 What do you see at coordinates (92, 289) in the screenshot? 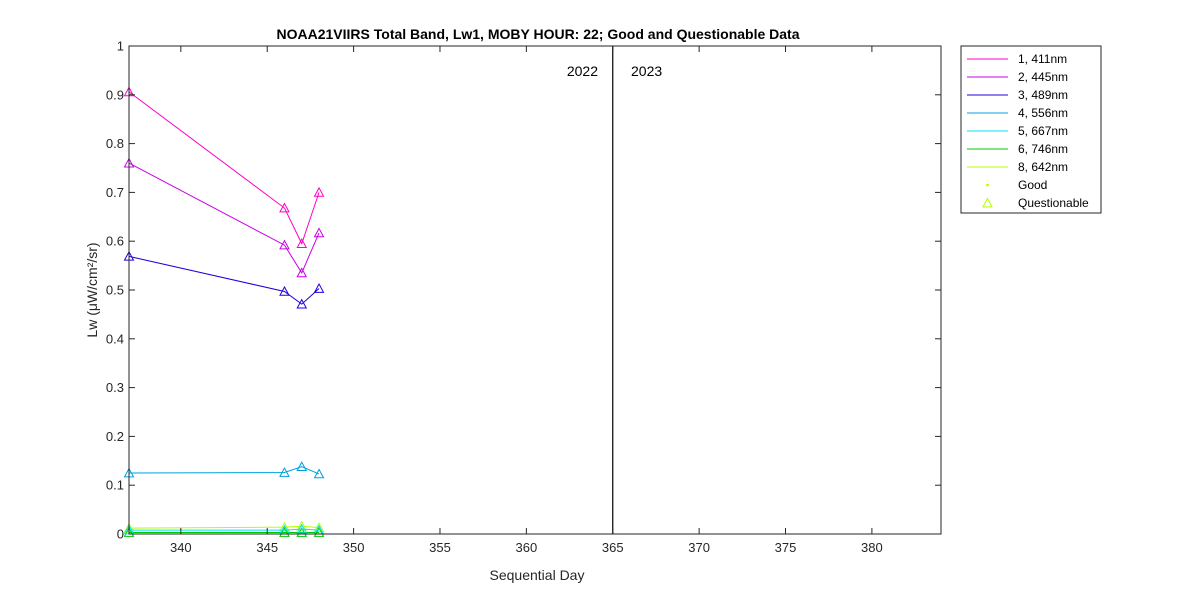
I see `y-axis-label: Lw (μW/cm²/sr)` at bounding box center [92, 289].